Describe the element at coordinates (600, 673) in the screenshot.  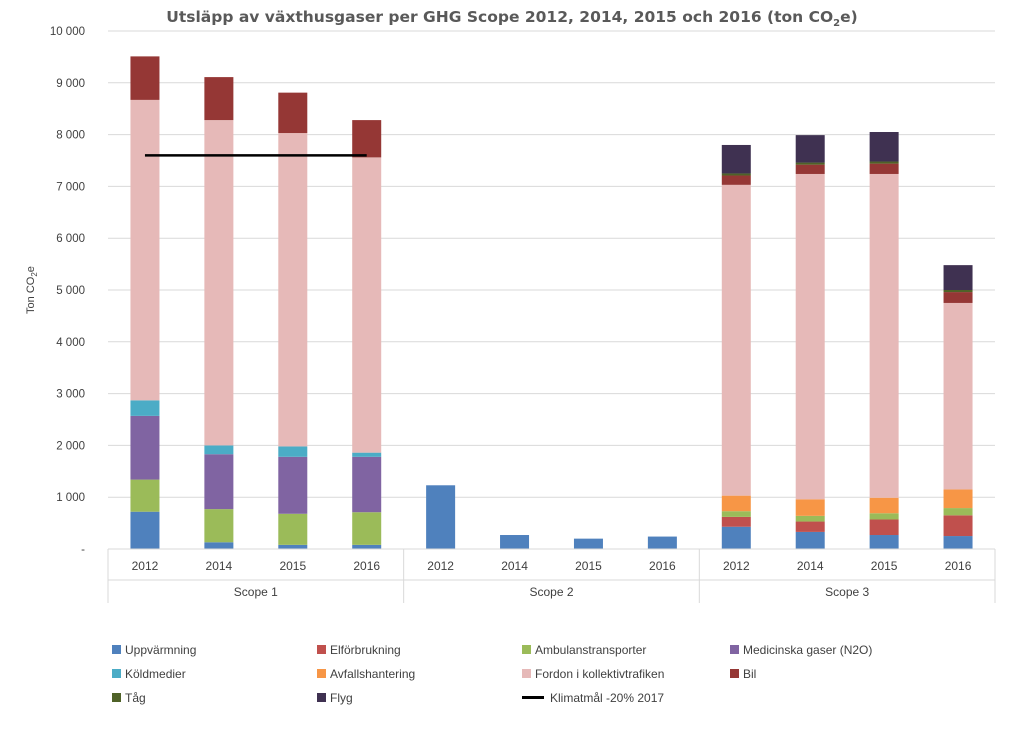
I see `legend-label: Fordon i kollektivtrafiken` at that location.